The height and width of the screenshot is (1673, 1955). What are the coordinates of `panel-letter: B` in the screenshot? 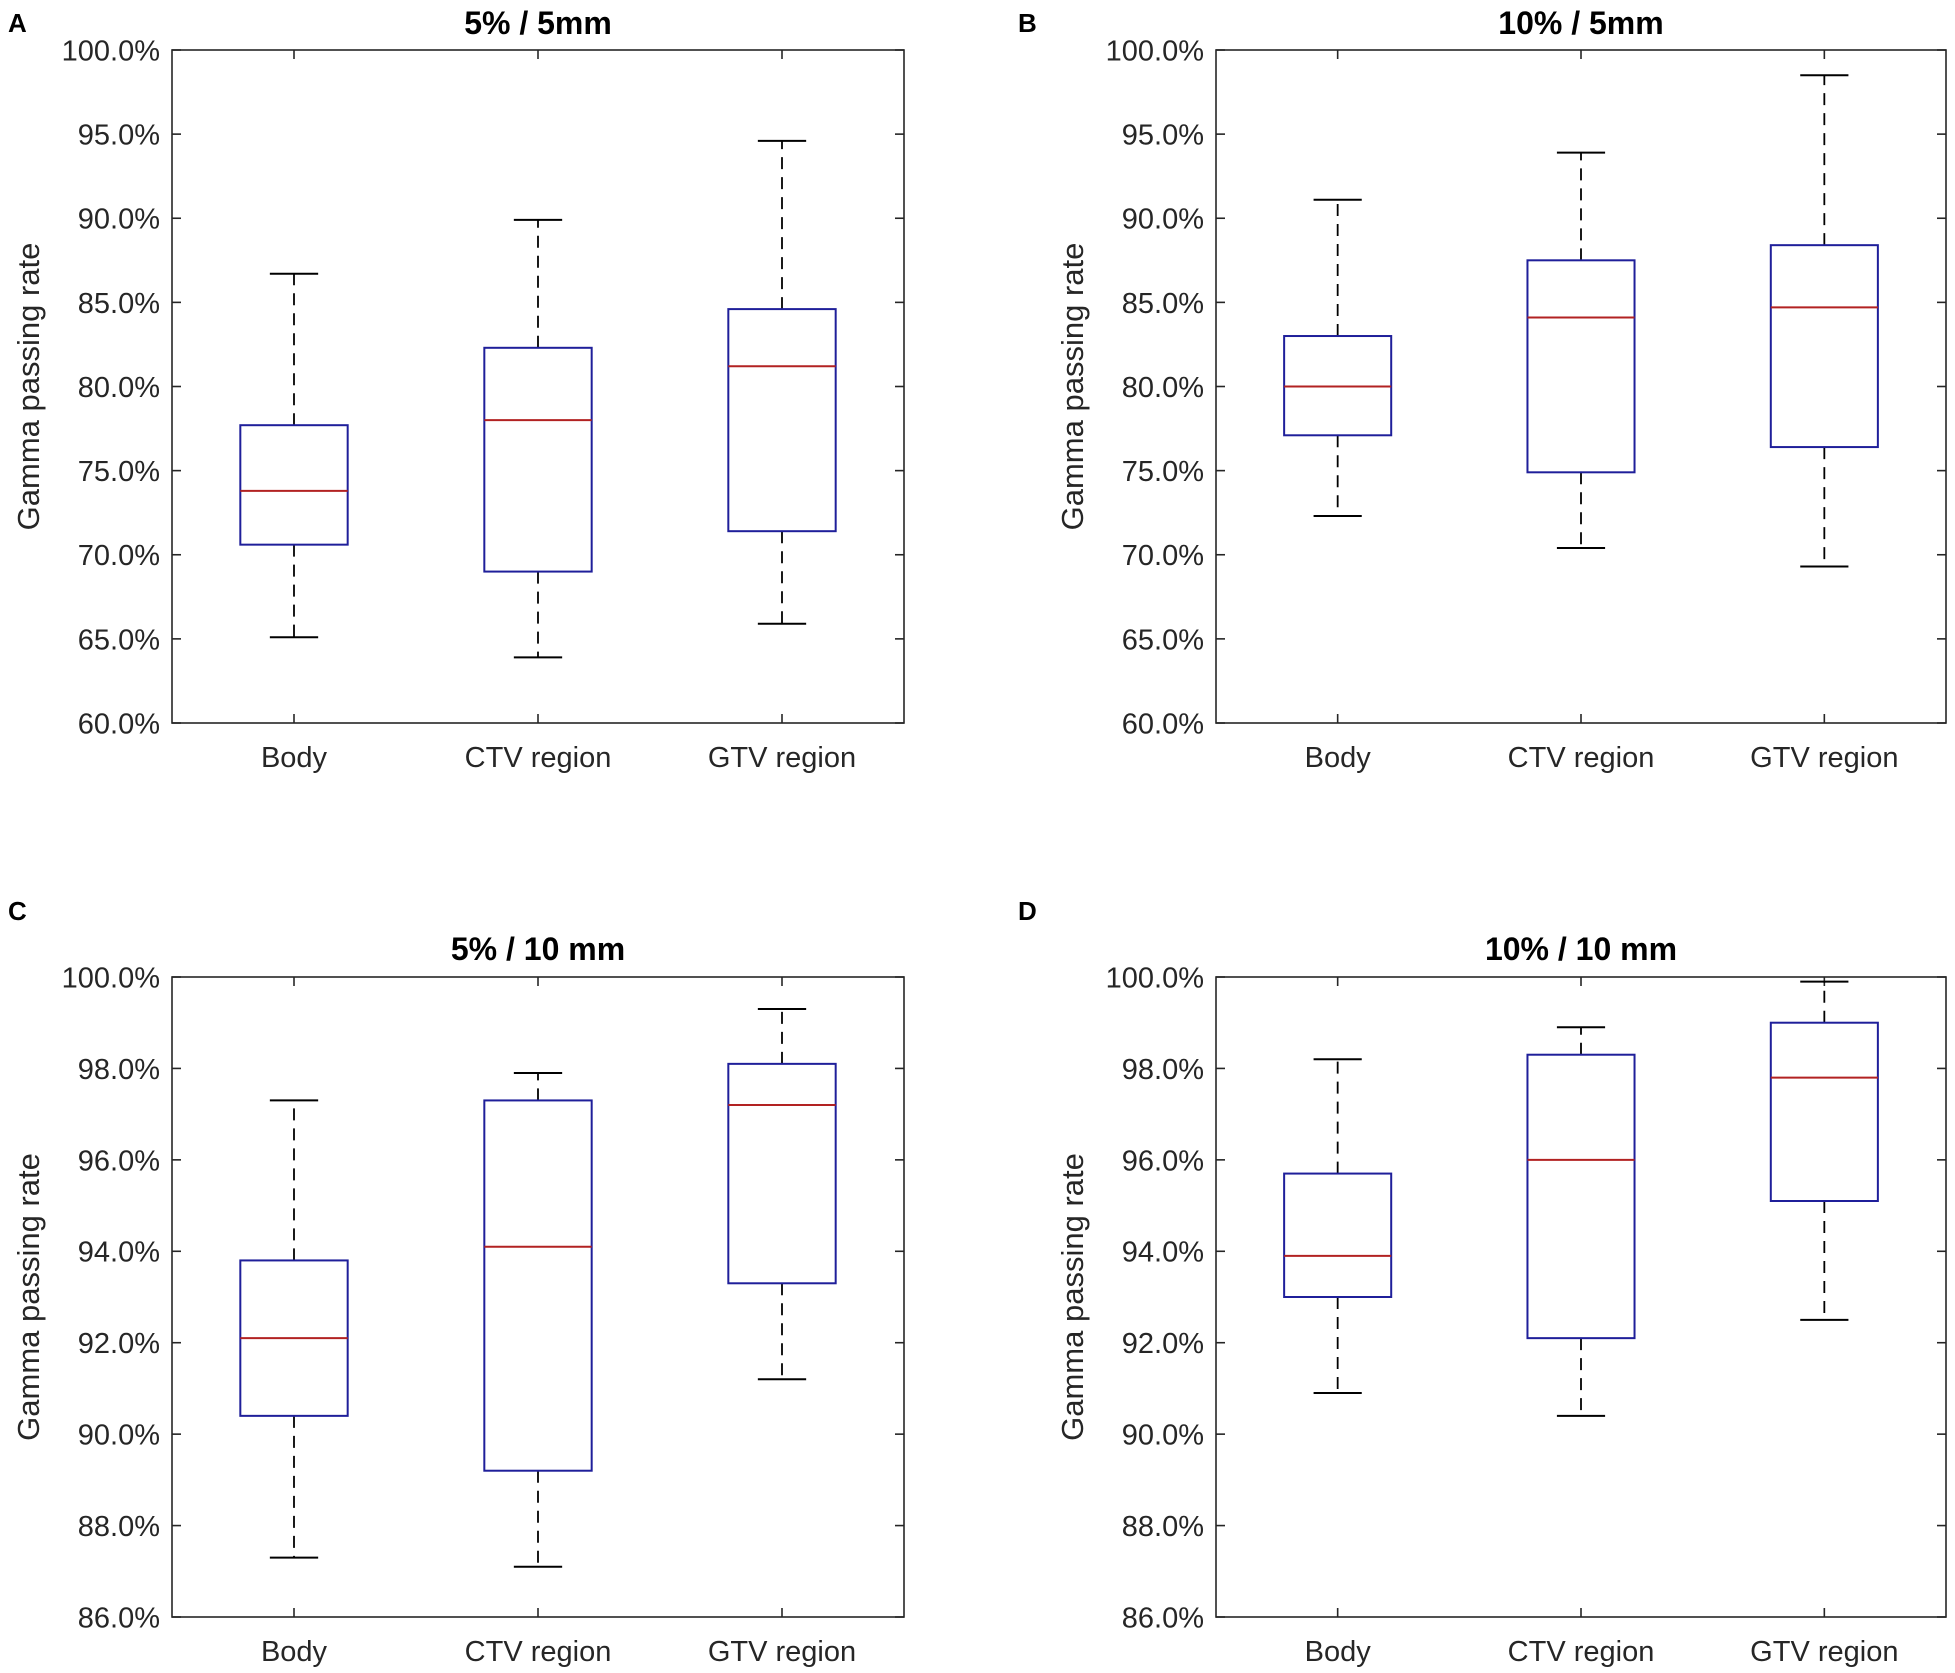 It's located at (1027, 23).